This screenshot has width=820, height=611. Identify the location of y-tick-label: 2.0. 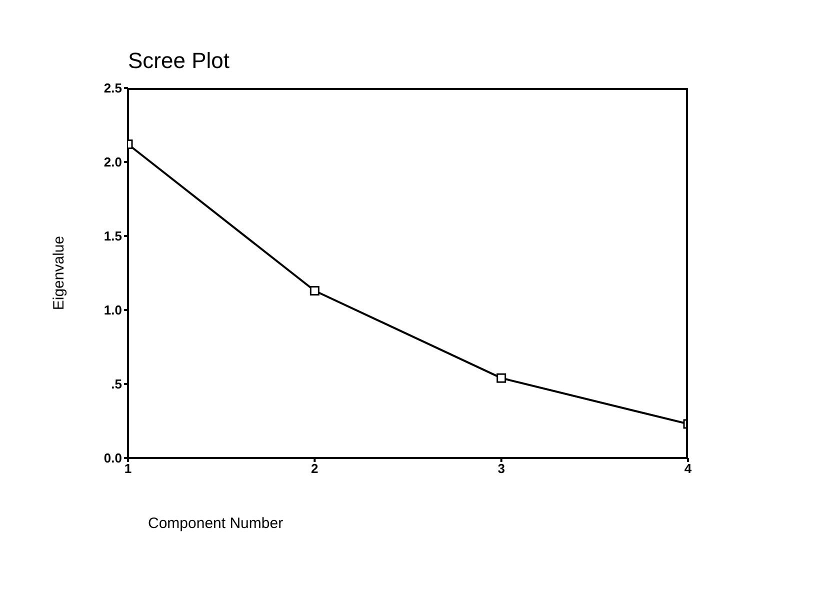
(113, 162).